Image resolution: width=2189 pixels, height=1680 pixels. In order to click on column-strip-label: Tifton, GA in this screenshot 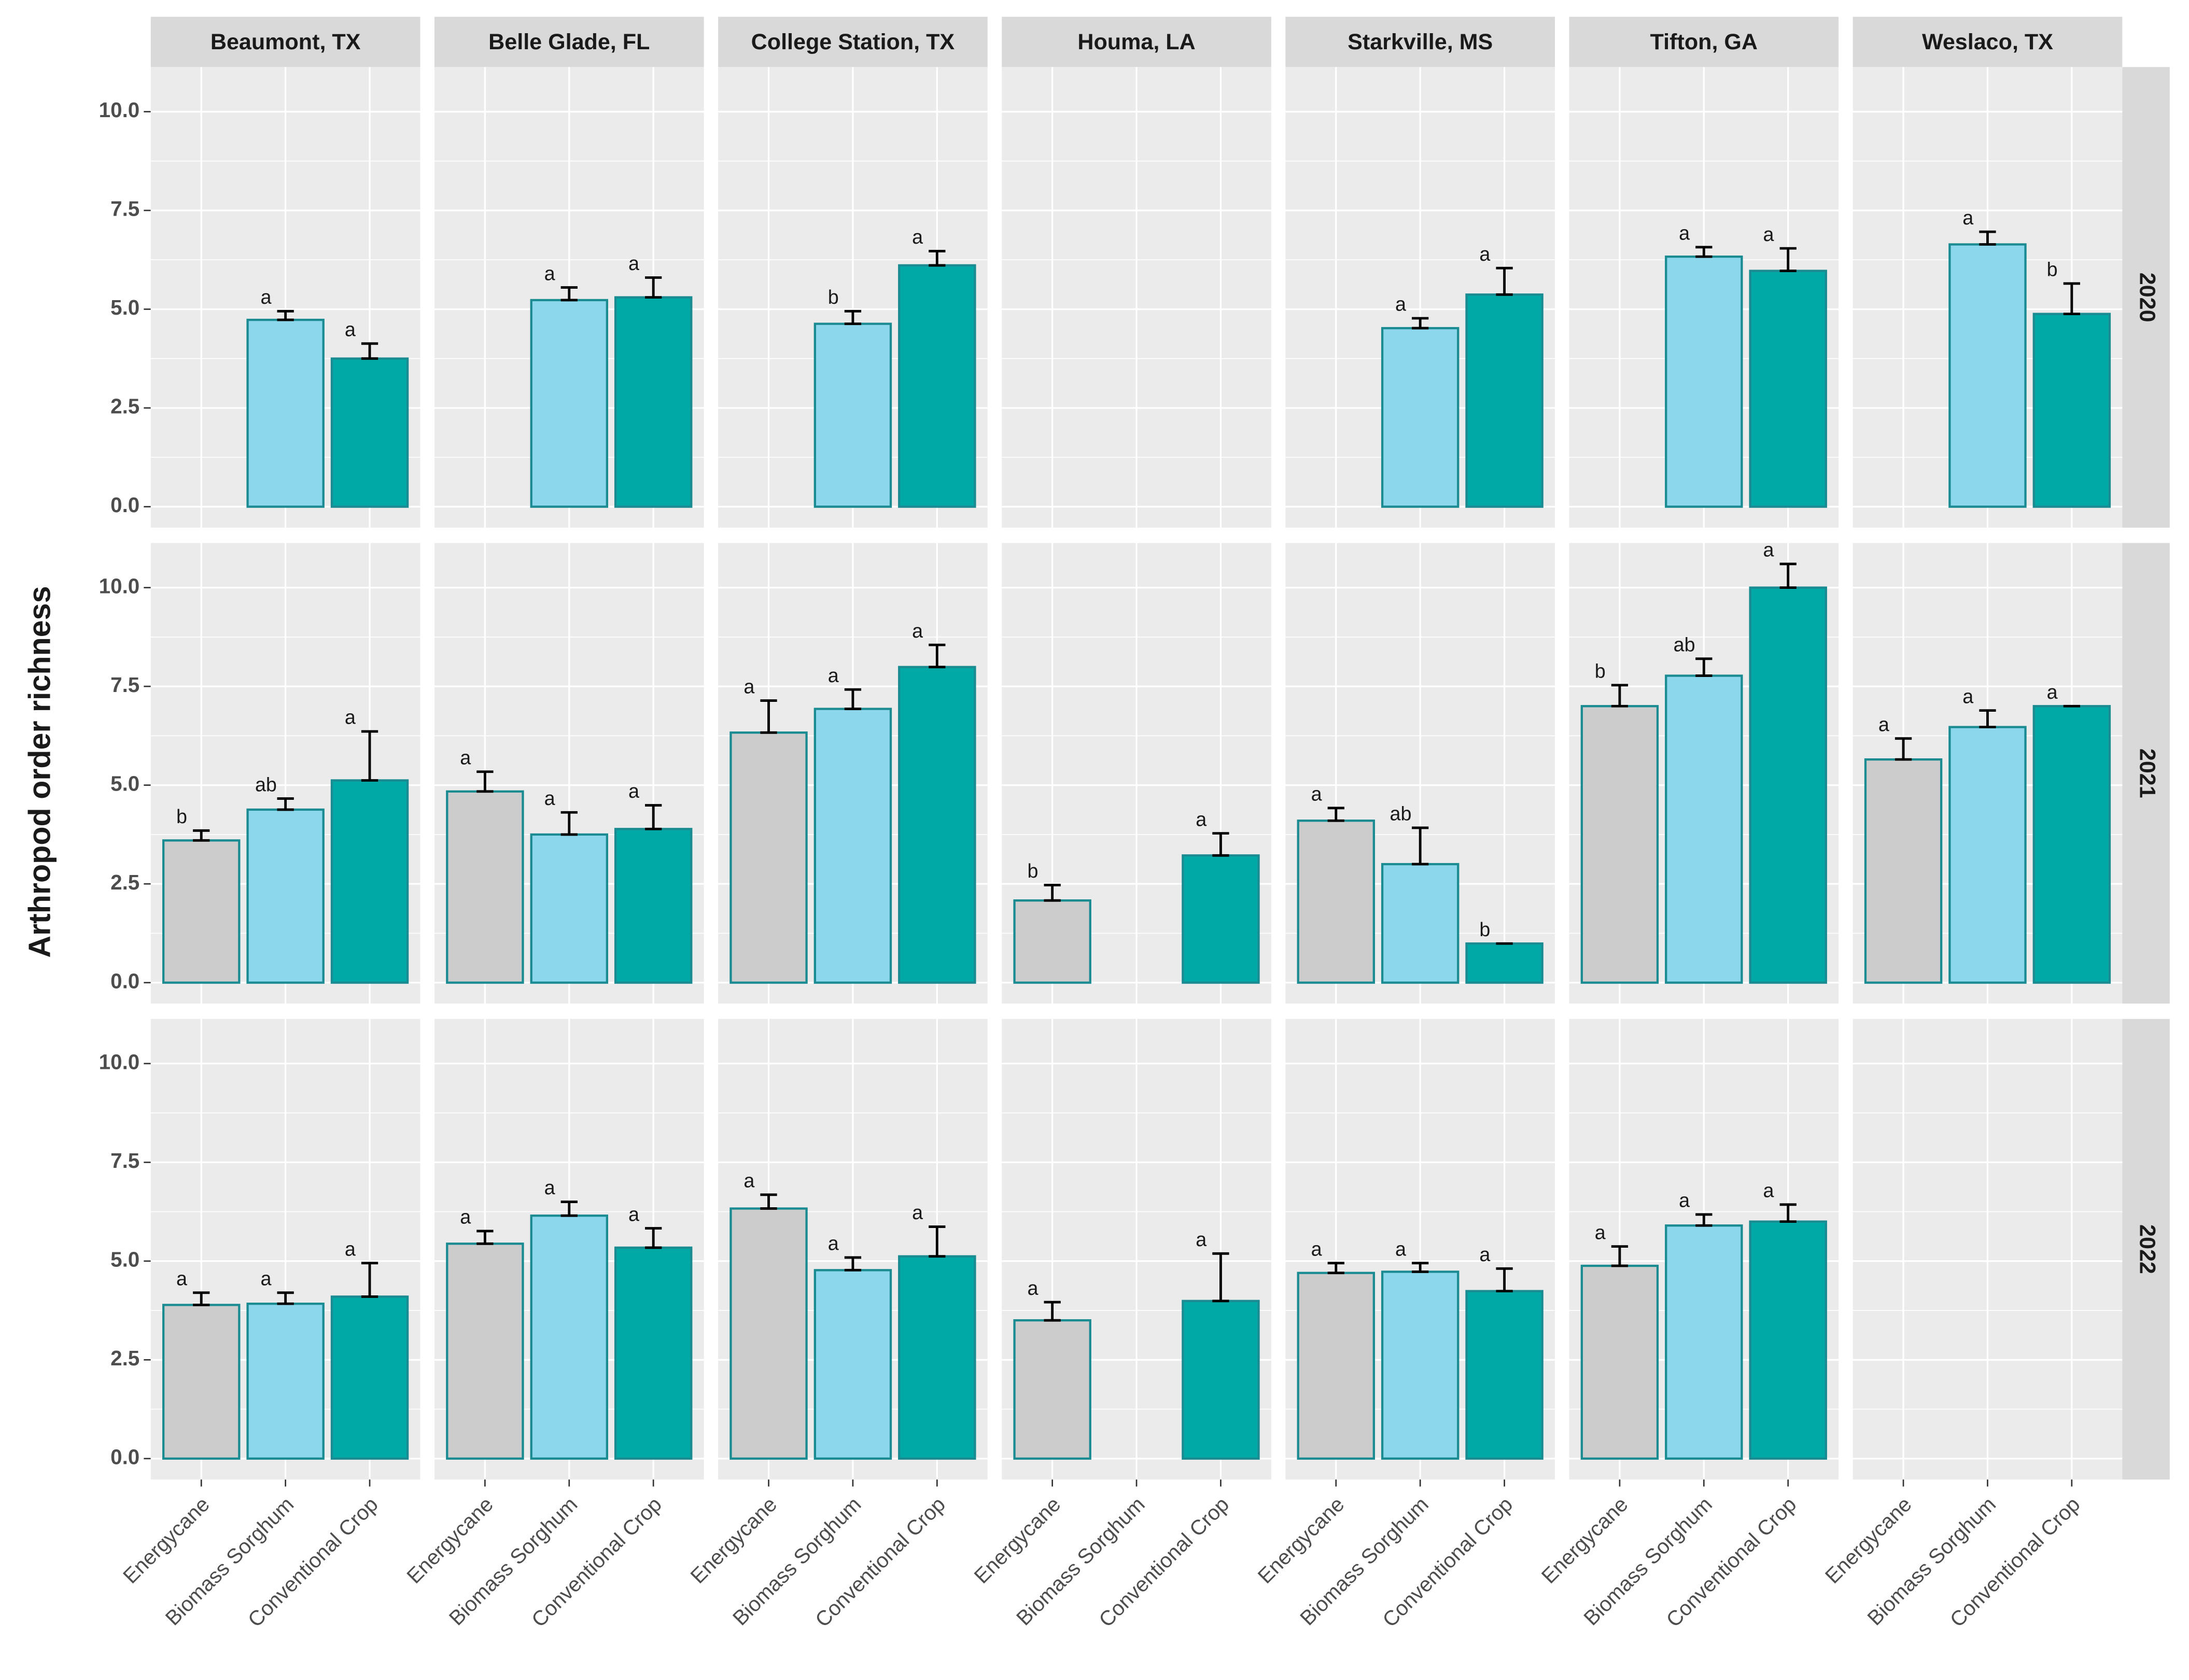, I will do `click(1704, 42)`.